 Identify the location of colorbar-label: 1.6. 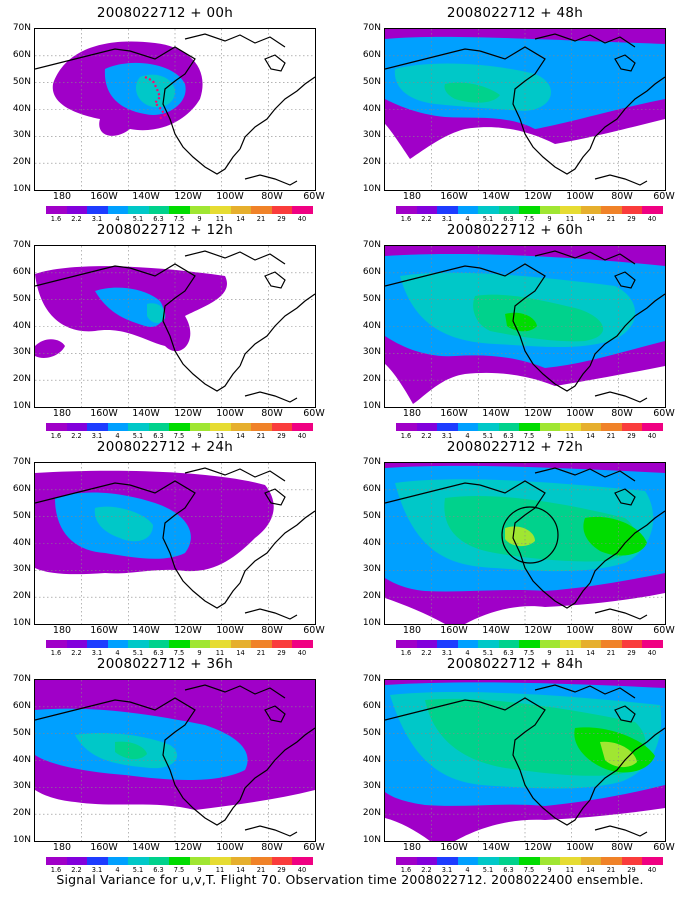
(406, 653).